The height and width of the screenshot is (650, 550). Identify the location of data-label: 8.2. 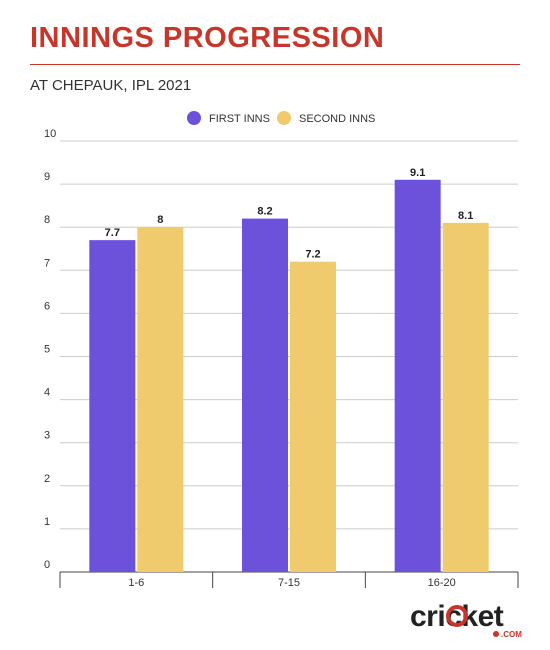
(264, 212).